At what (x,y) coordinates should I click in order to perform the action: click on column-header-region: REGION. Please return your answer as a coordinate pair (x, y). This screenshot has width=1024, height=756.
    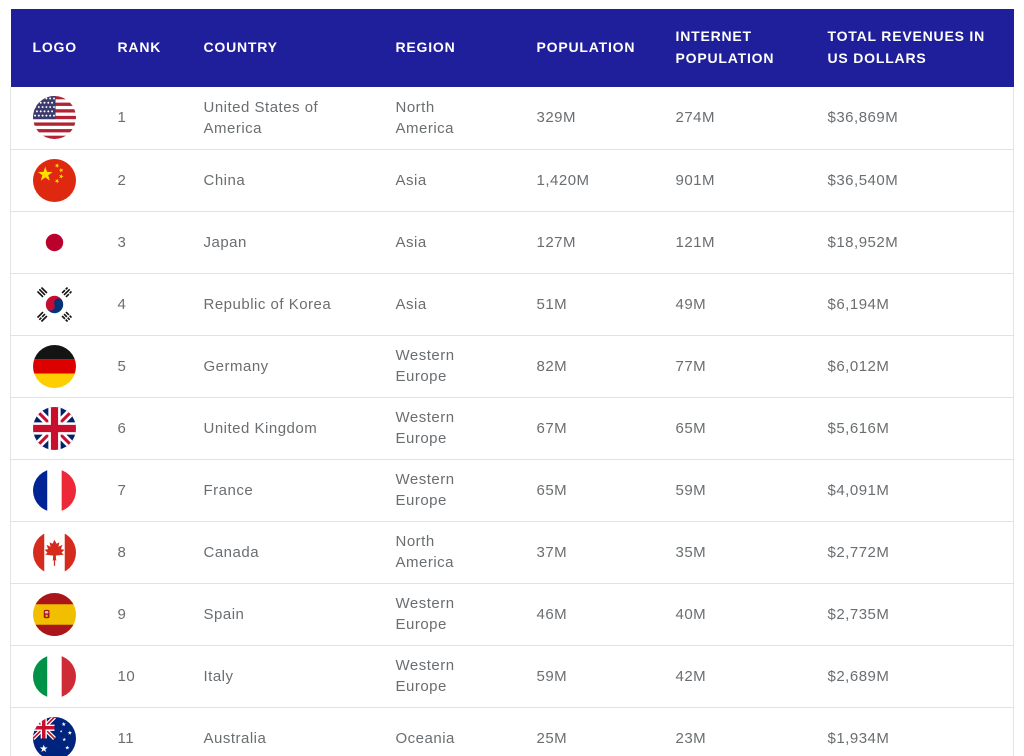
    Looking at the image, I should click on (456, 48).